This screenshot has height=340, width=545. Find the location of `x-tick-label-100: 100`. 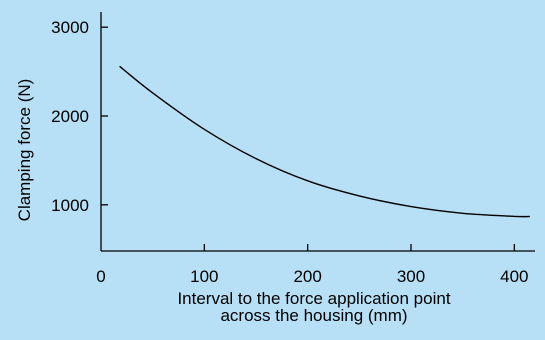

x-tick-label-100: 100 is located at coordinates (204, 276).